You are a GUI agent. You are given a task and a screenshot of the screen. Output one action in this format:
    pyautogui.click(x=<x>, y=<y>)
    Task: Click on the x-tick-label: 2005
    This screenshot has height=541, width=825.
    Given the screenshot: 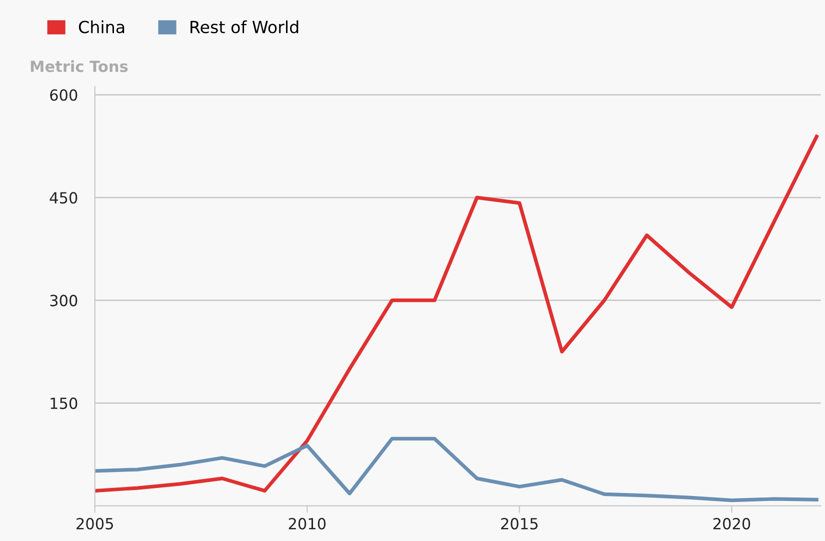 What is the action you would take?
    pyautogui.click(x=94, y=524)
    